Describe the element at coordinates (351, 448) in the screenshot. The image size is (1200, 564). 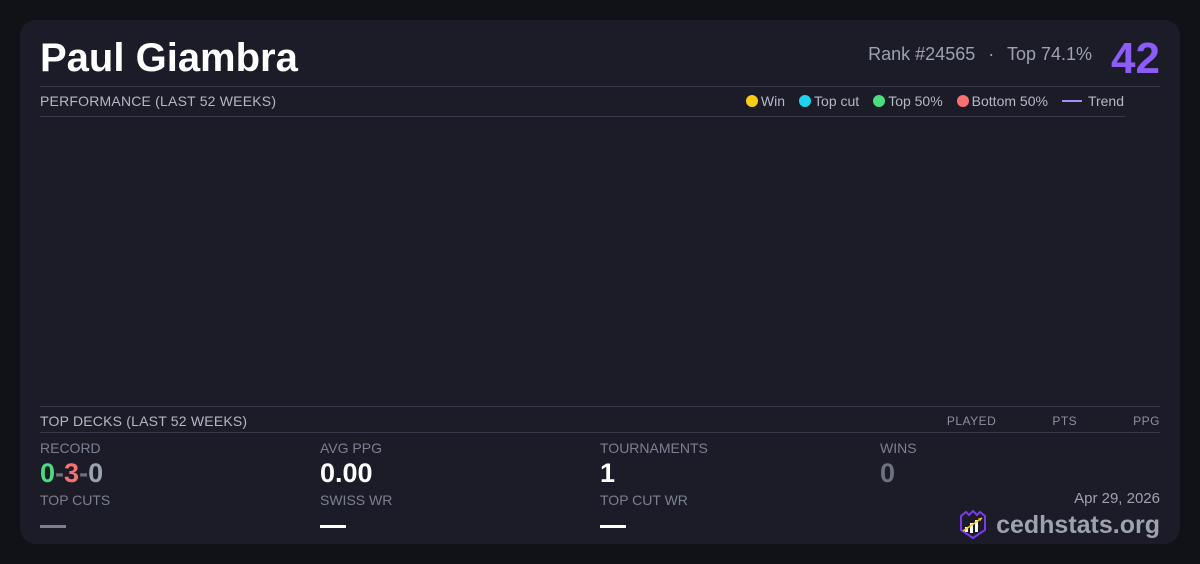
I see `avg-ppg-label: AVG PPG` at that location.